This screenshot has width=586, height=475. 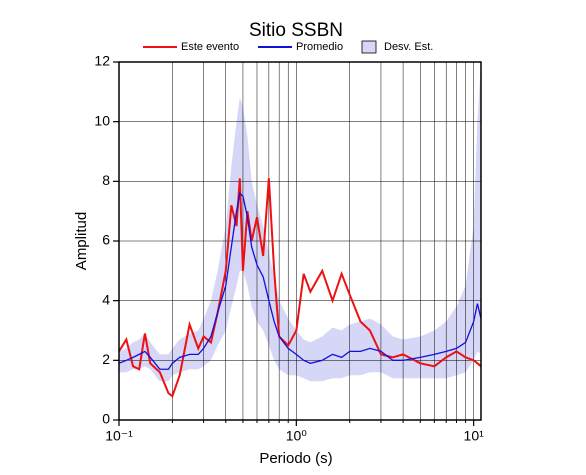 What do you see at coordinates (106, 359) in the screenshot?
I see `y-tick-label: 2` at bounding box center [106, 359].